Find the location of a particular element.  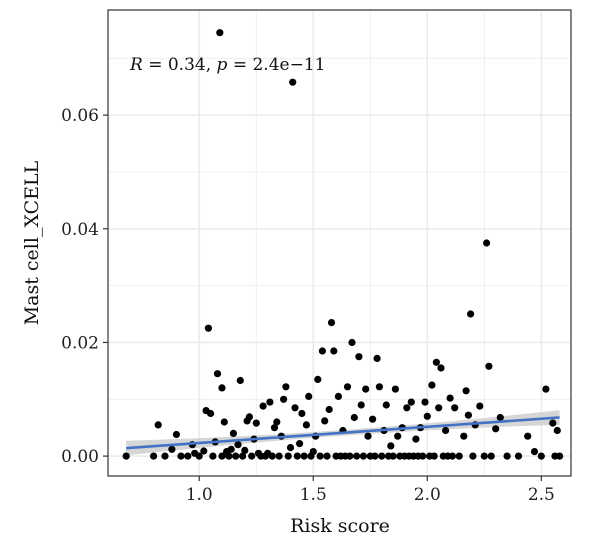

annotation-r-label: R is located at coordinates (136, 65).